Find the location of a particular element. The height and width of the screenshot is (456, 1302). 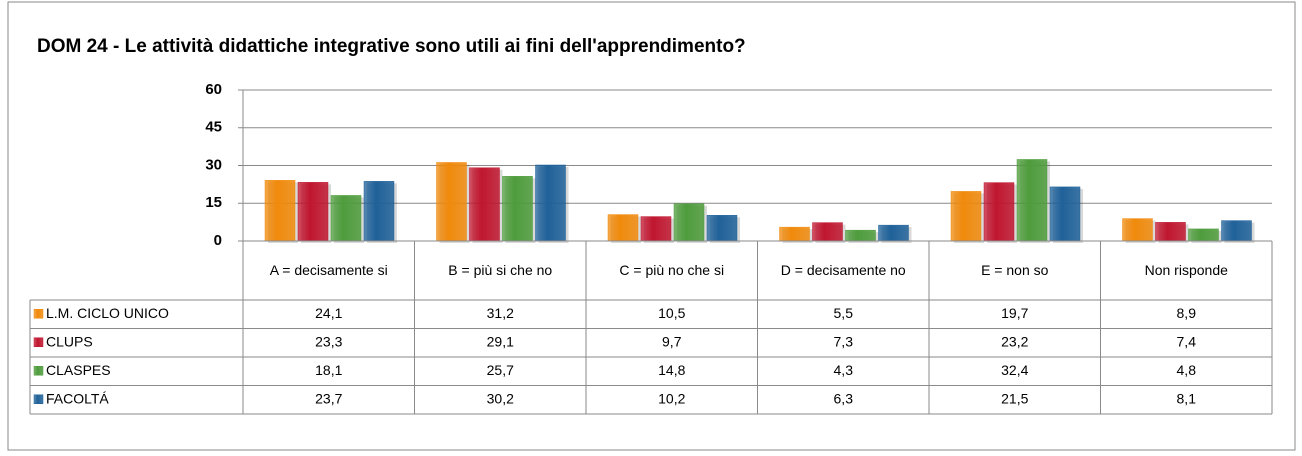

table-value: 23,2 is located at coordinates (1014, 341).